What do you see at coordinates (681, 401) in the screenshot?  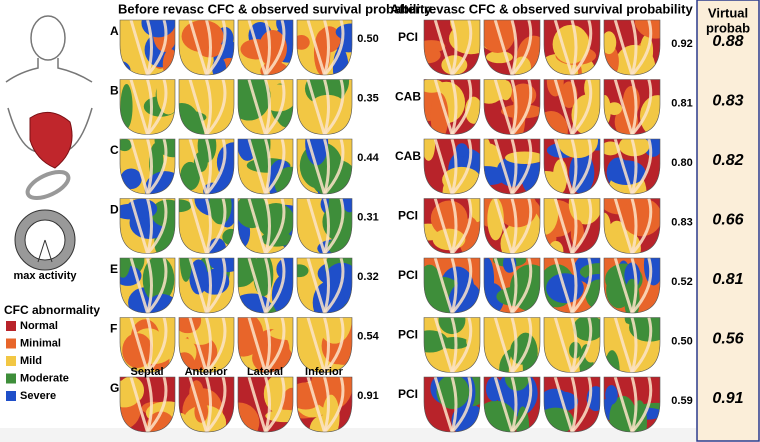 I see `observed-probability: 0.59` at bounding box center [681, 401].